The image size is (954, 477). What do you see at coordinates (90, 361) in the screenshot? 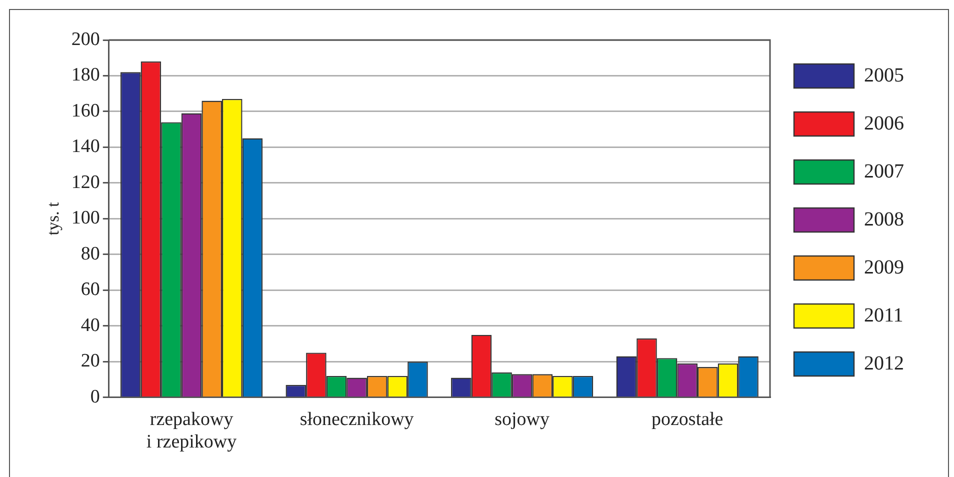
I see `y-tick-label: 20` at bounding box center [90, 361].